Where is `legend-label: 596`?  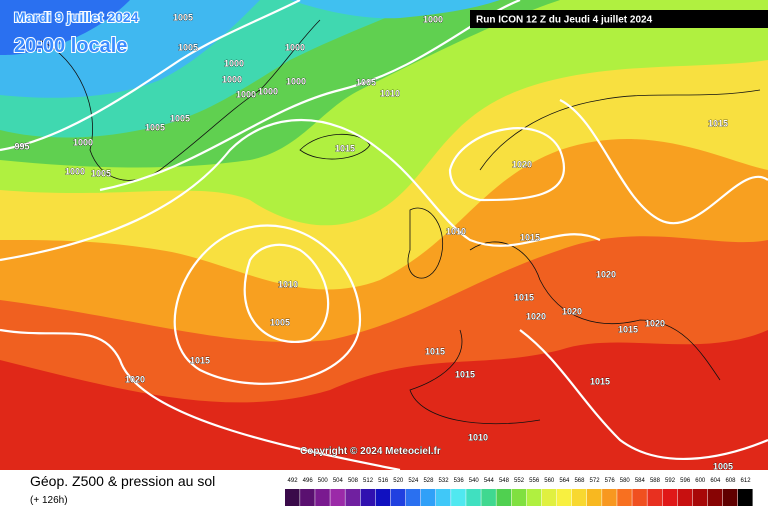
legend-label: 596 is located at coordinates (685, 481).